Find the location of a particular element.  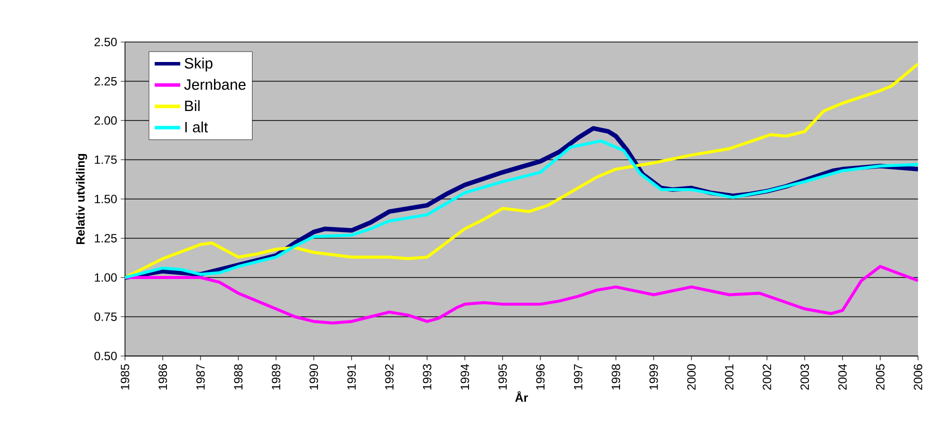

y-axis-title: Relativ utvikling is located at coordinates (82, 199).